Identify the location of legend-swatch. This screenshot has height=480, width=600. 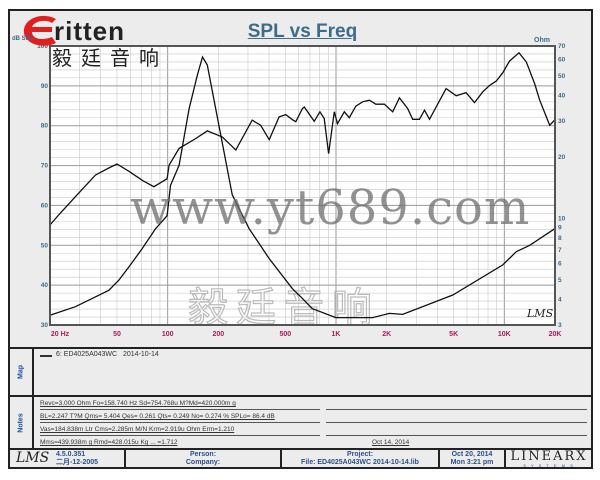
(46, 356).